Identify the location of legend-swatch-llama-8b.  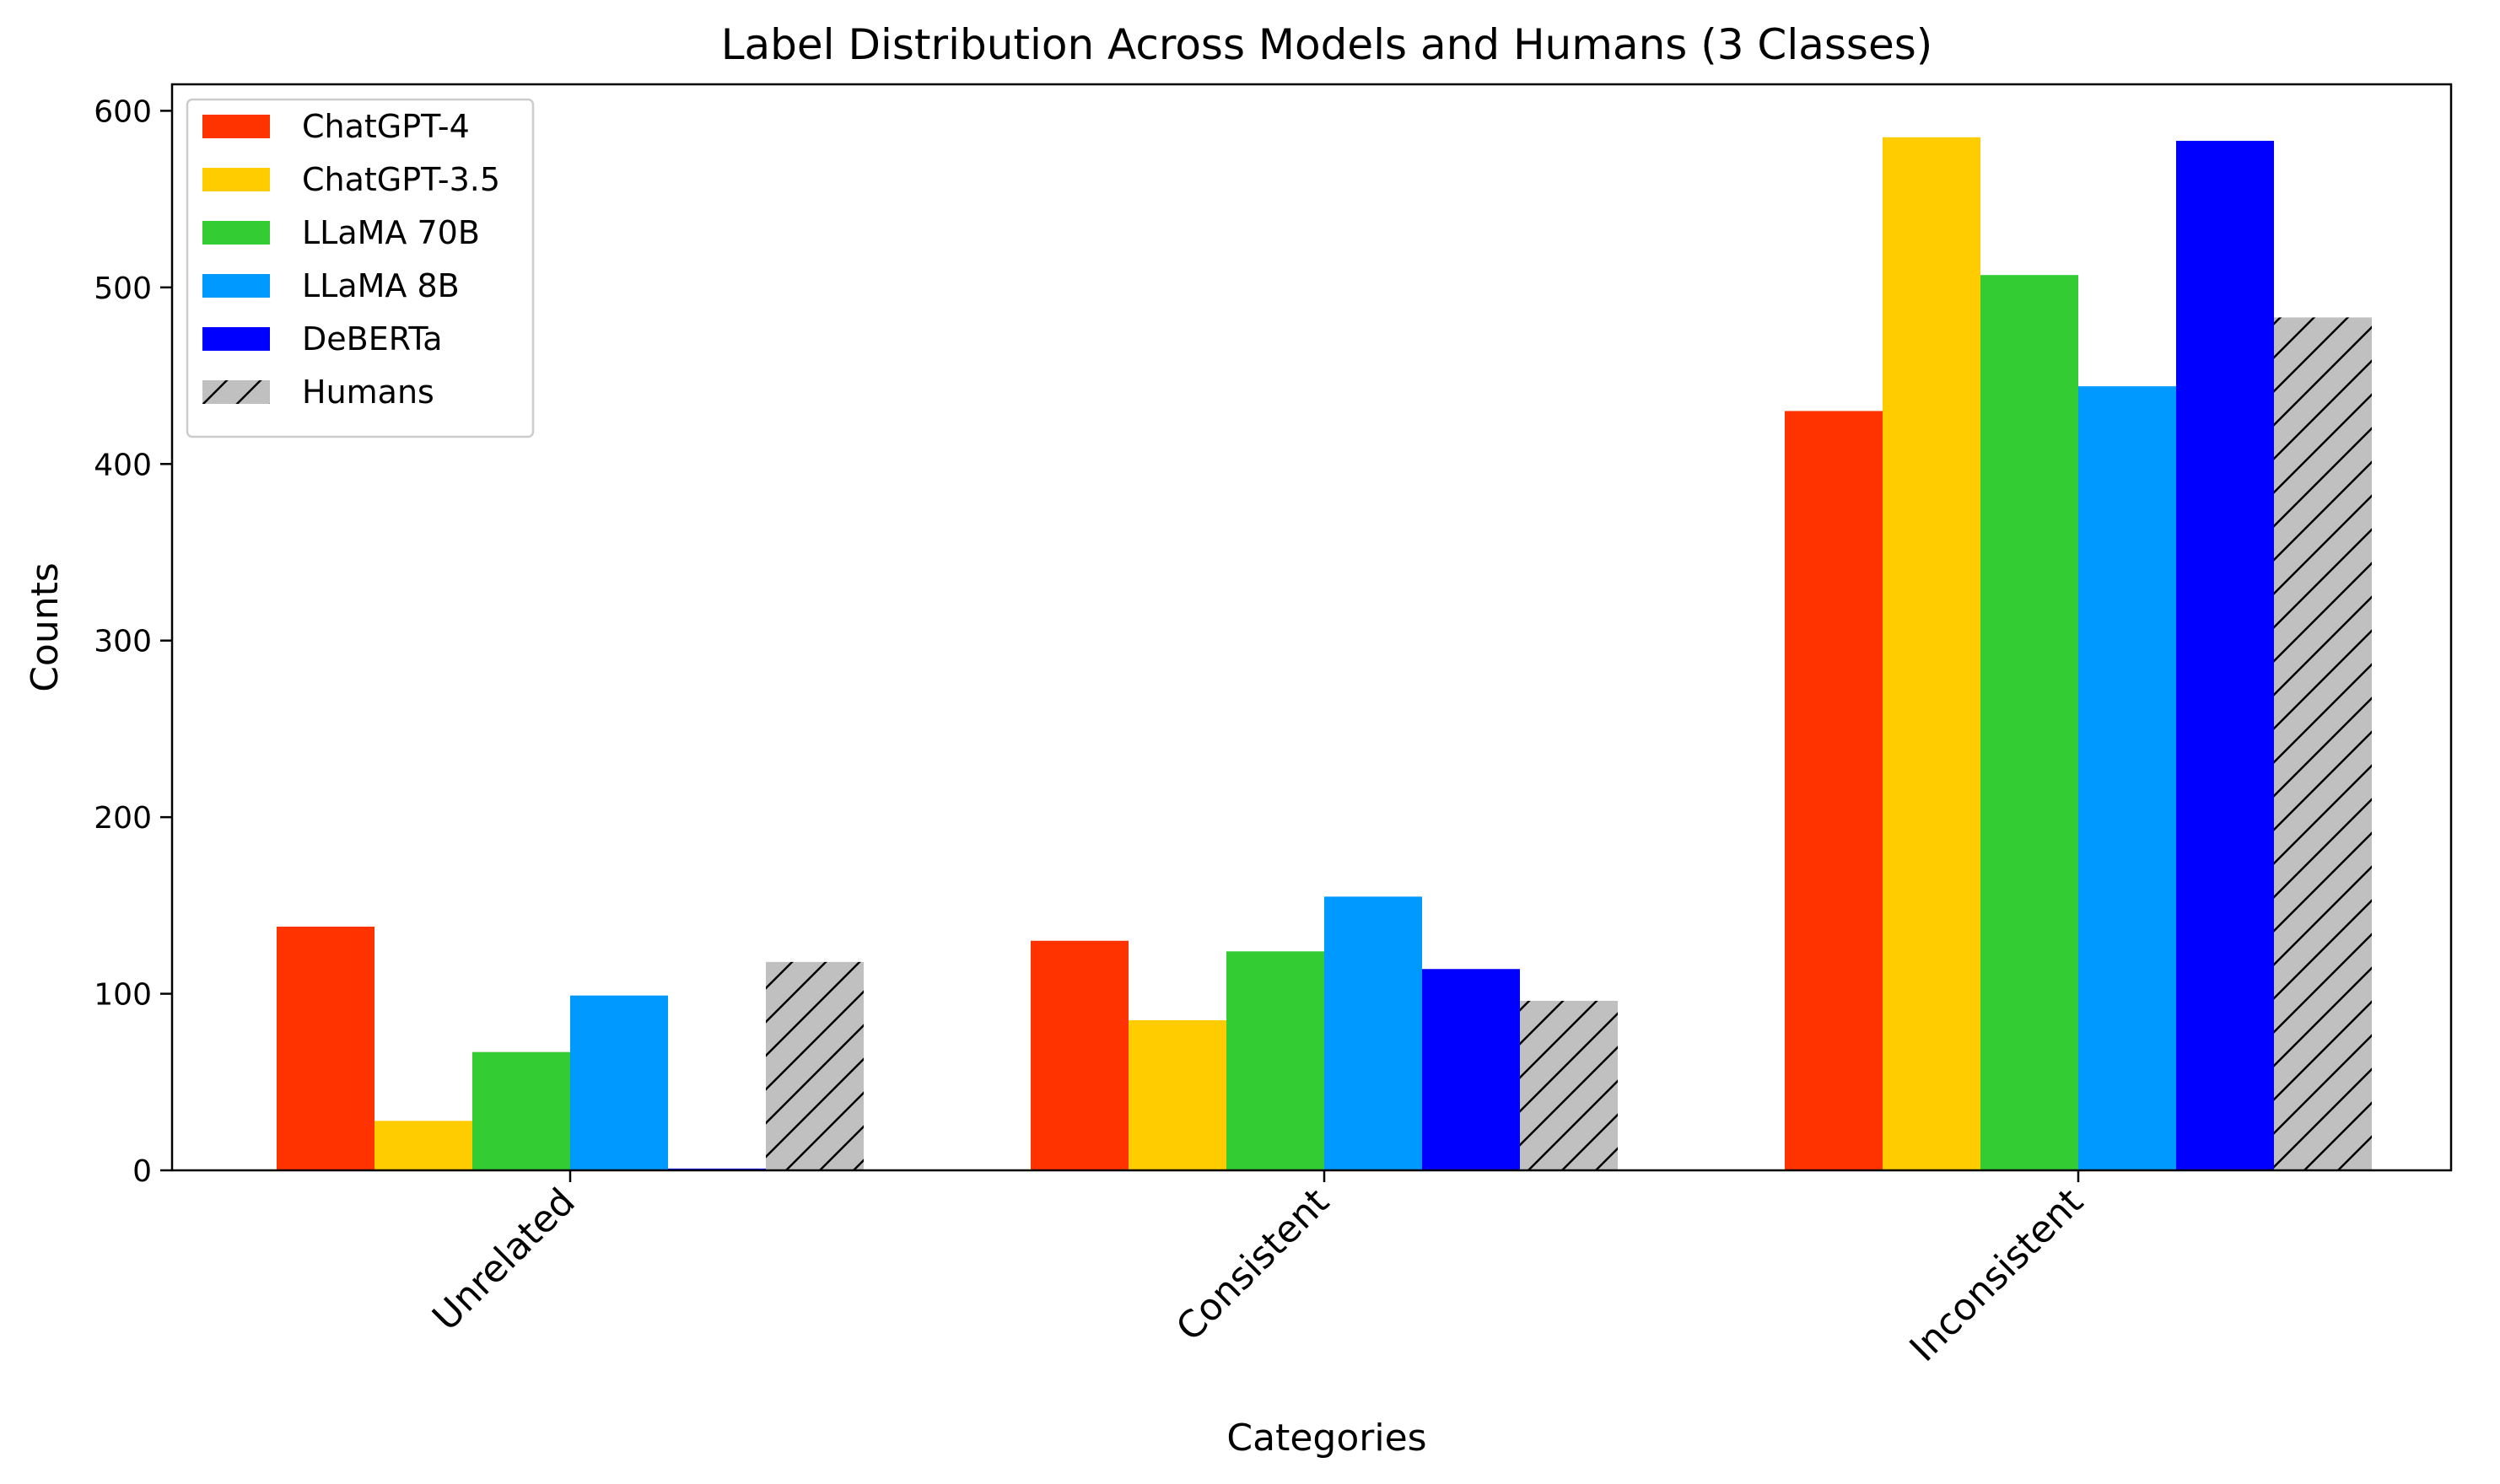
(236, 286).